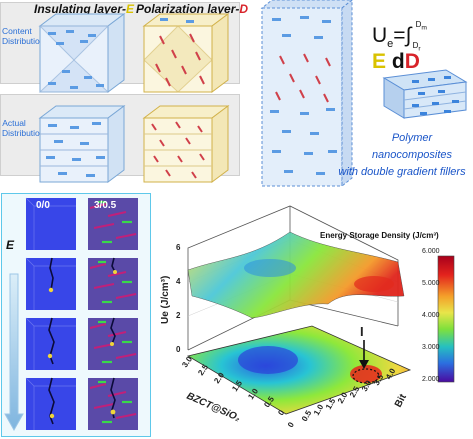  I want to click on floor-low-region, so click(268, 360).